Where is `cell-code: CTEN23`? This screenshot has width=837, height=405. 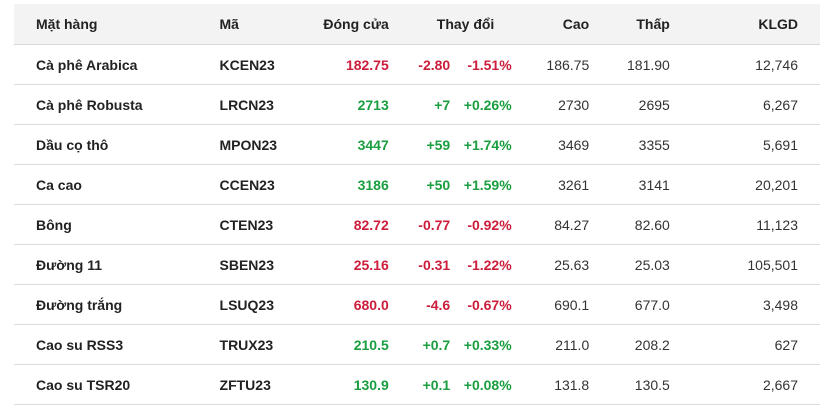 cell-code: CTEN23 is located at coordinates (256, 224).